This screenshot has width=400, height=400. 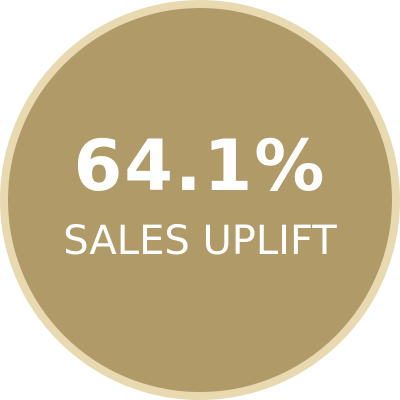 What do you see at coordinates (200, 166) in the screenshot?
I see `stat-value: 64.1%` at bounding box center [200, 166].